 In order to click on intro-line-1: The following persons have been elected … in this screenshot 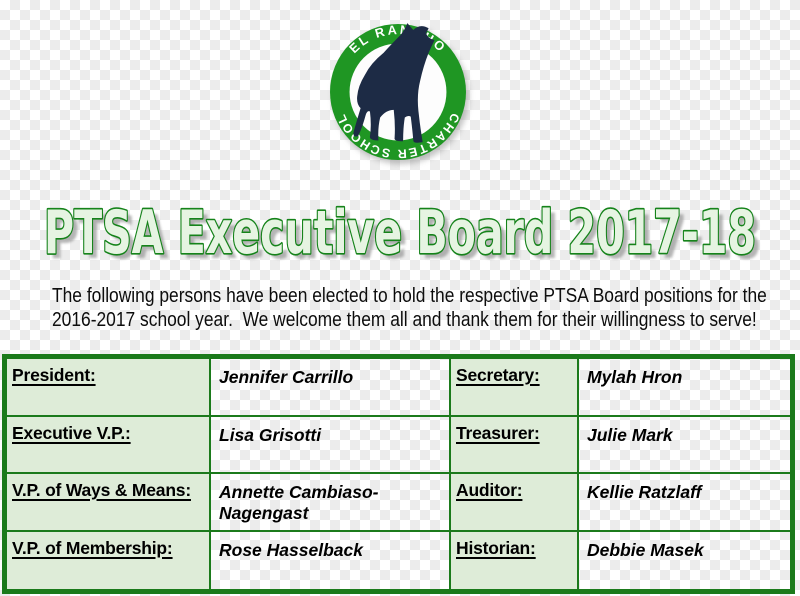, I will do `click(409, 296)`.